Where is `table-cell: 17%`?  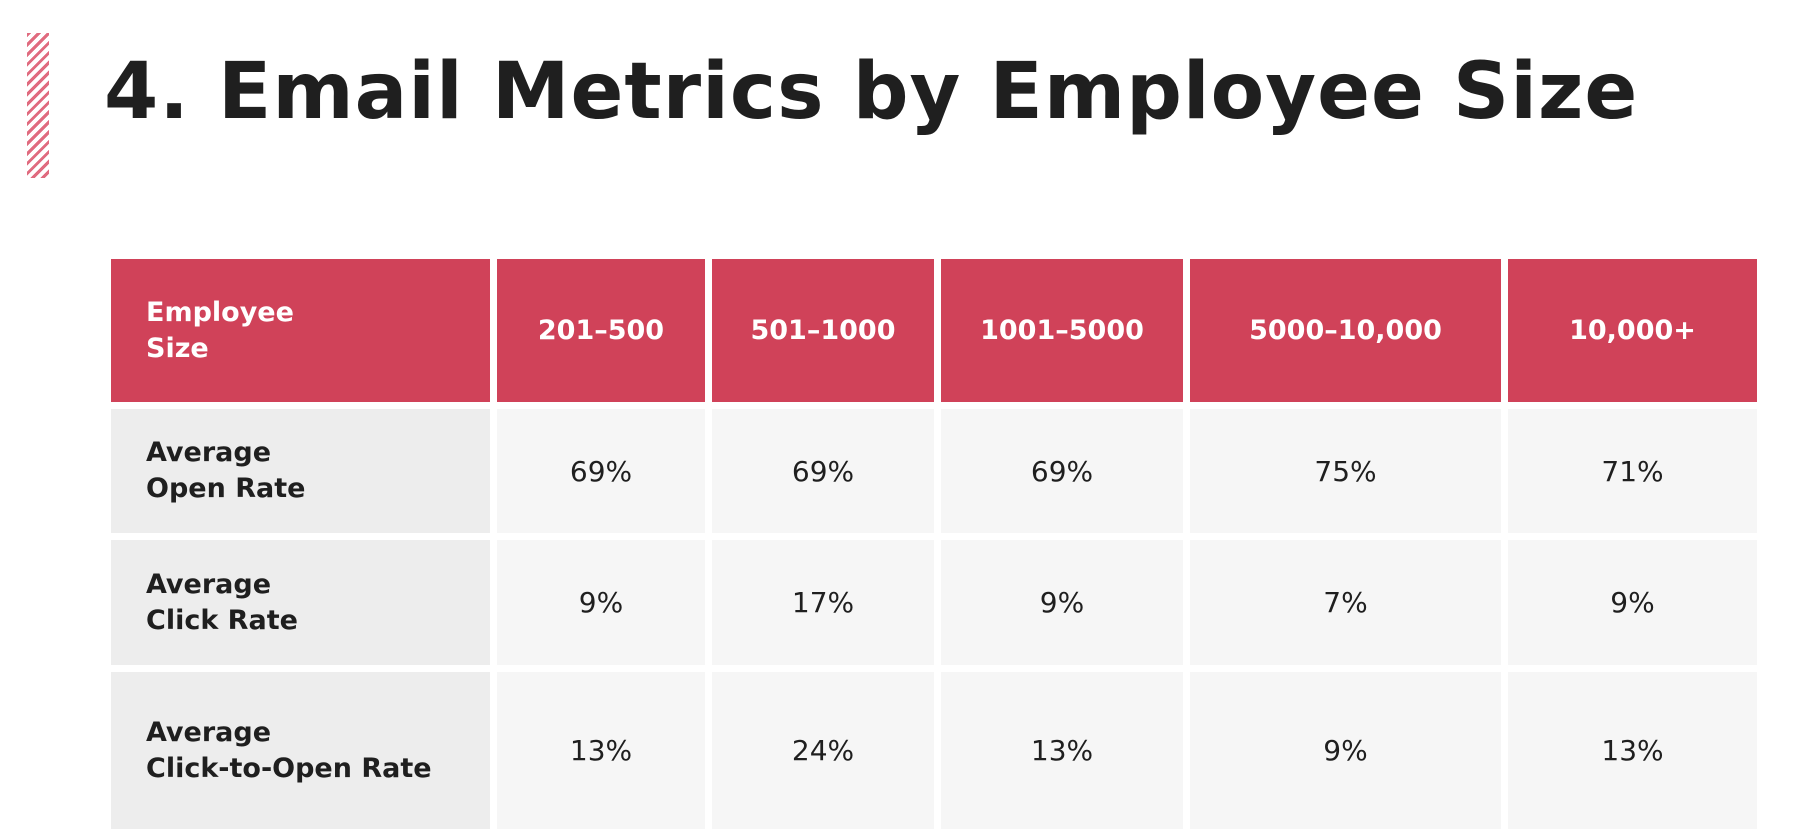 table-cell: 17% is located at coordinates (823, 602).